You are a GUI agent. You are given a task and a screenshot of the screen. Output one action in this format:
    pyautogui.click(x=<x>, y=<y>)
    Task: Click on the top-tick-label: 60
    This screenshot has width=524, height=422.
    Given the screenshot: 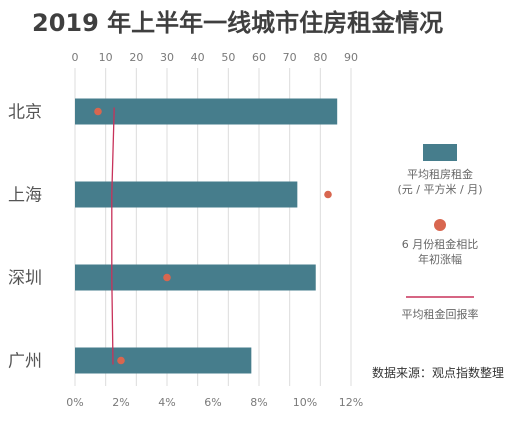 What is the action you would take?
    pyautogui.click(x=259, y=57)
    